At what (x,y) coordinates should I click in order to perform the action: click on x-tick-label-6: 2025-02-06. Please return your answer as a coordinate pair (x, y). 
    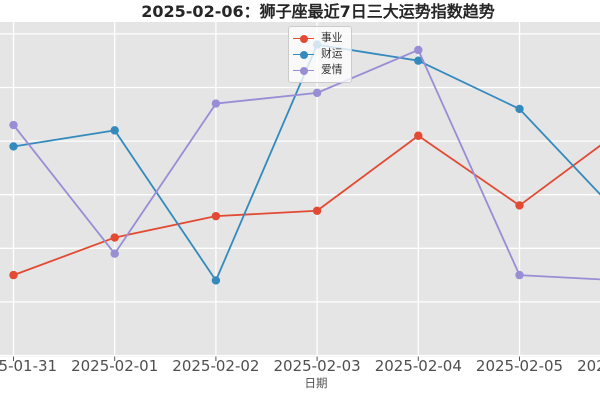
    Looking at the image, I should click on (588, 365).